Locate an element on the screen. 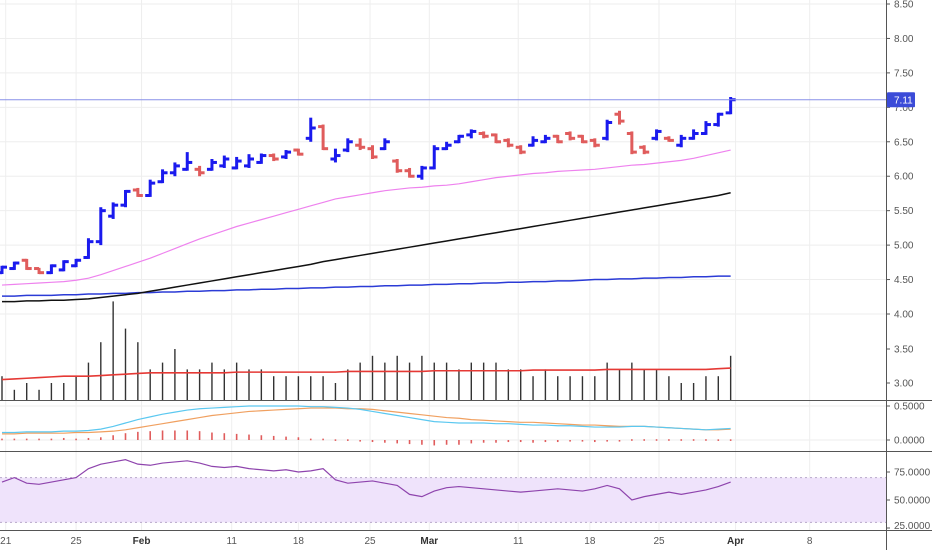 This screenshot has width=932, height=555. current-price-label: 7.11 is located at coordinates (903, 100).